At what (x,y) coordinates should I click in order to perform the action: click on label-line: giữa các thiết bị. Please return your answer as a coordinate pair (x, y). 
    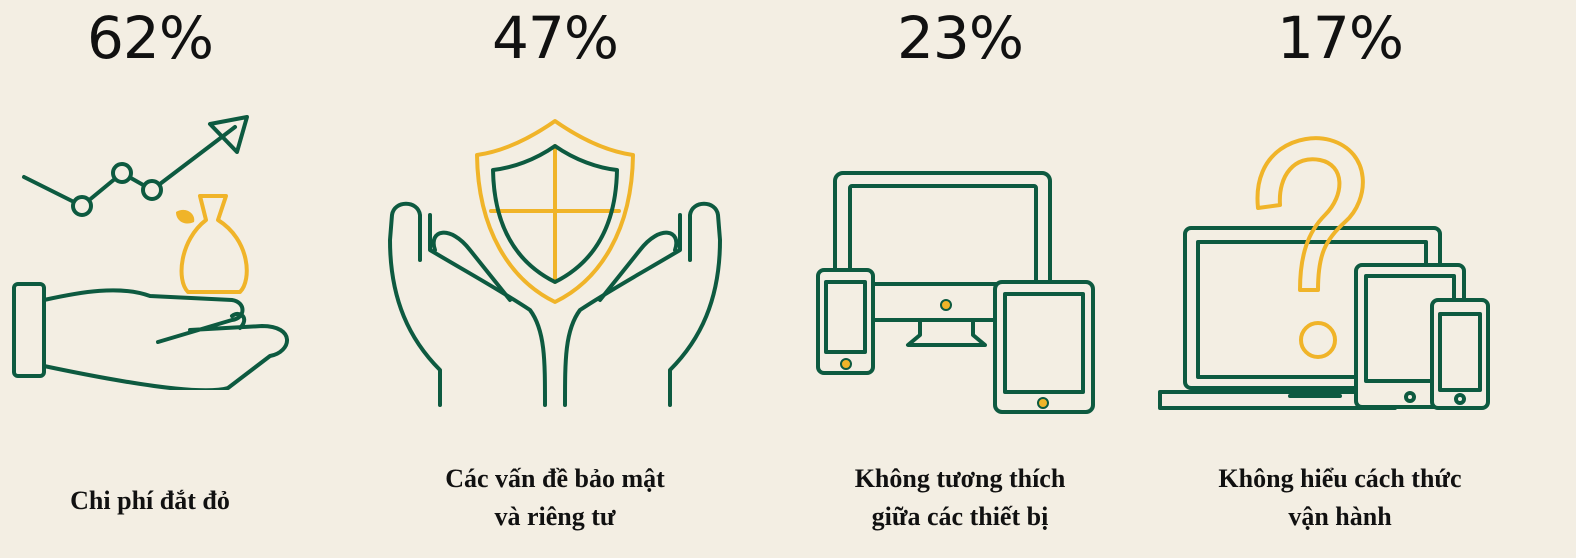
    Looking at the image, I should click on (960, 516).